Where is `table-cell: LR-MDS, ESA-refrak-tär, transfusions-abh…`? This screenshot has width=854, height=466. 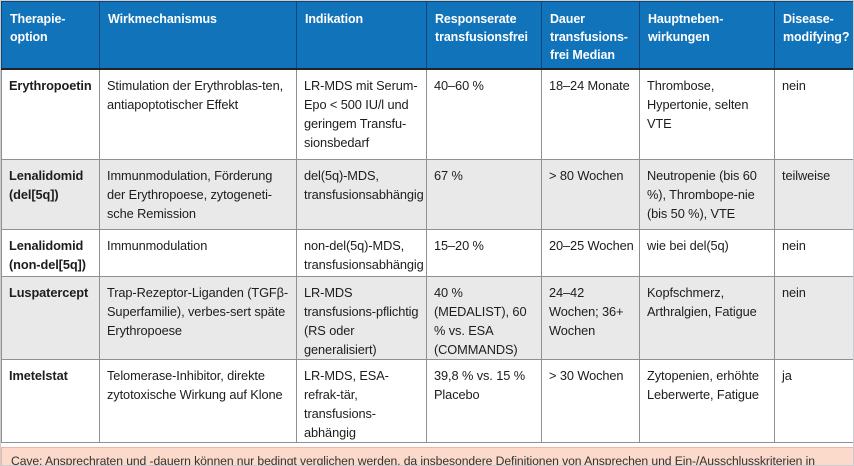 table-cell: LR-MDS, ESA-refrak-tär, transfusions-abh… is located at coordinates (361, 401).